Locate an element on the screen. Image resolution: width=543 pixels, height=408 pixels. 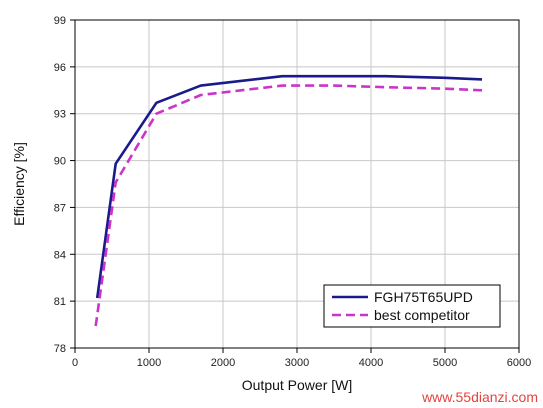
y-tick-label: 81 is located at coordinates (60, 302).